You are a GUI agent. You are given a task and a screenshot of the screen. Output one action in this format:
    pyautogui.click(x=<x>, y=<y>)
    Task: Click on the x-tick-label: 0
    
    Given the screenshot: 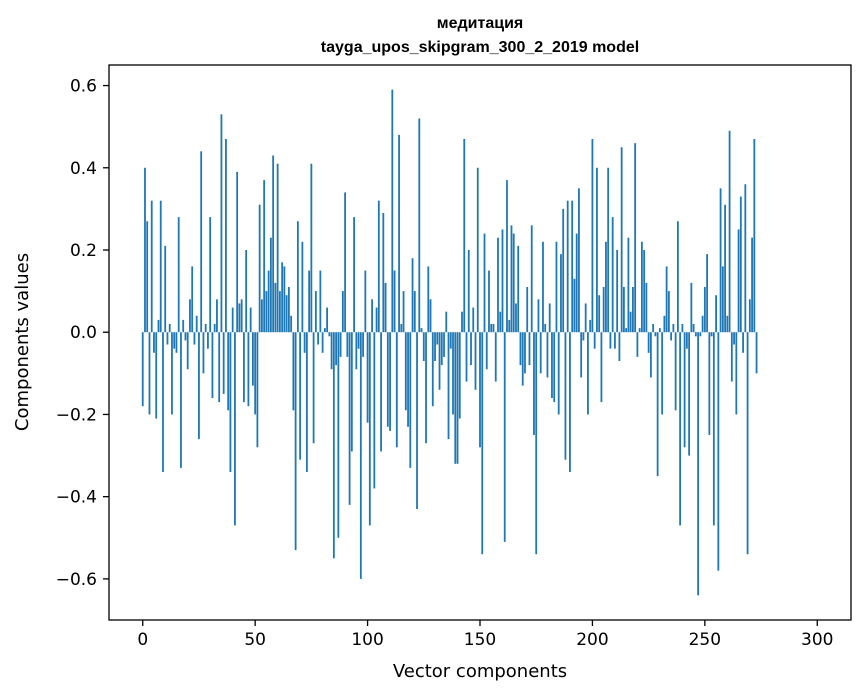 What is the action you would take?
    pyautogui.click(x=142, y=640)
    